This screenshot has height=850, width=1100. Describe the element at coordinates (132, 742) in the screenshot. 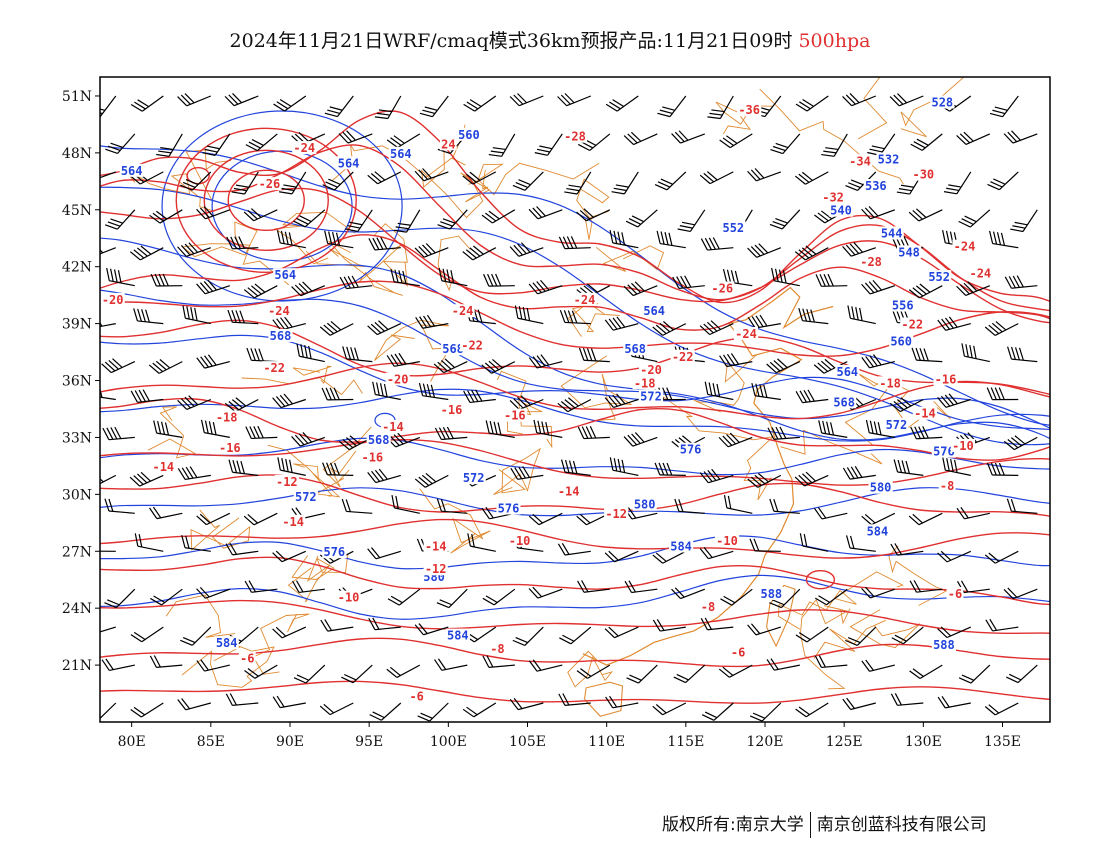

I see `x-tick-label: 80E` at that location.